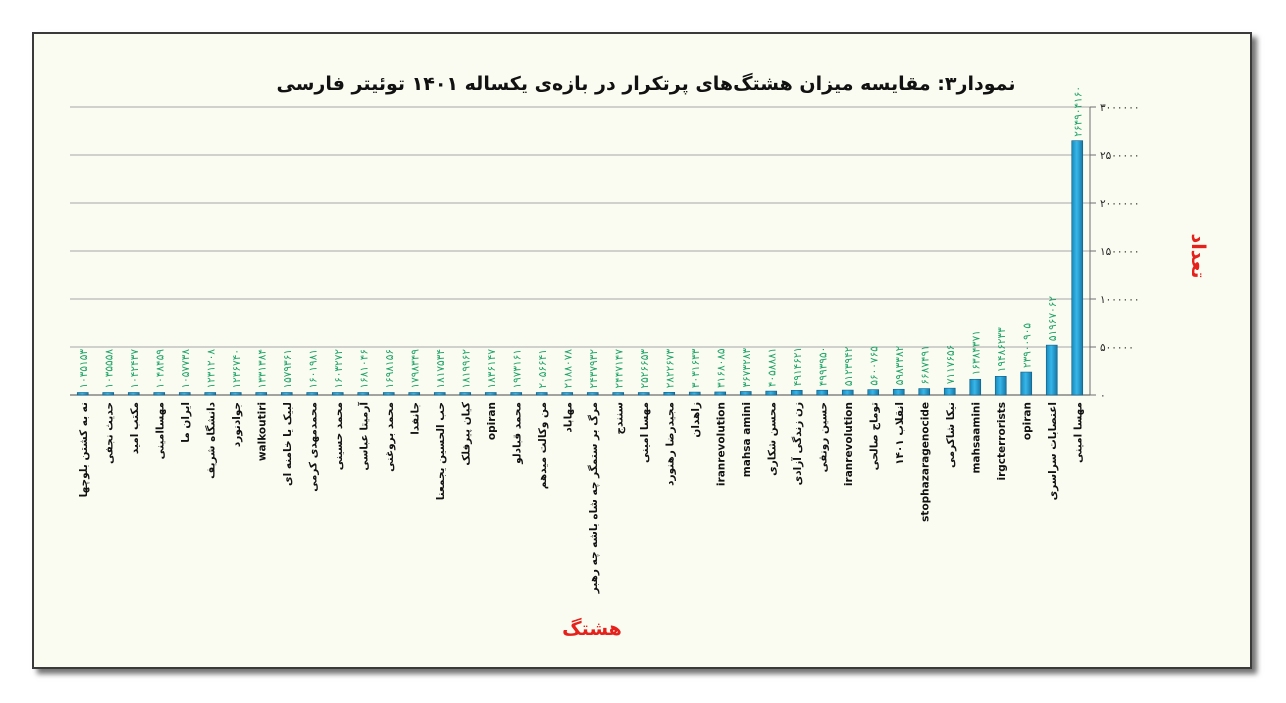 The width and height of the screenshot is (1286, 703). What do you see at coordinates (594, 369) in the screenshot?
I see `data-label: ۲۴۳۷۹۳۲` at bounding box center [594, 369].